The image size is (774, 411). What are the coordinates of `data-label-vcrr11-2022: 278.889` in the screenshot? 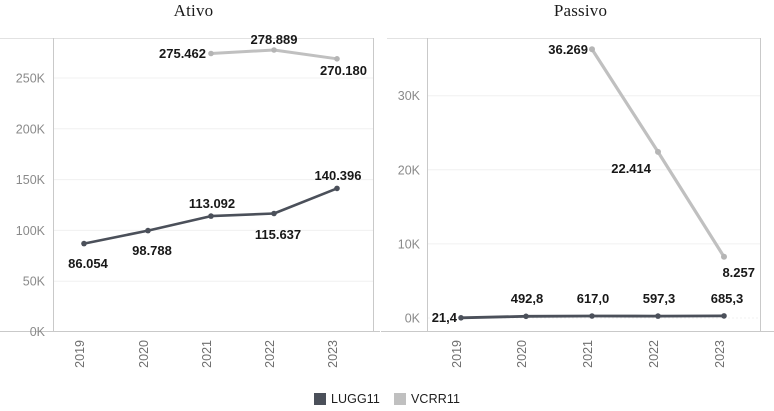 It's located at (274, 39).